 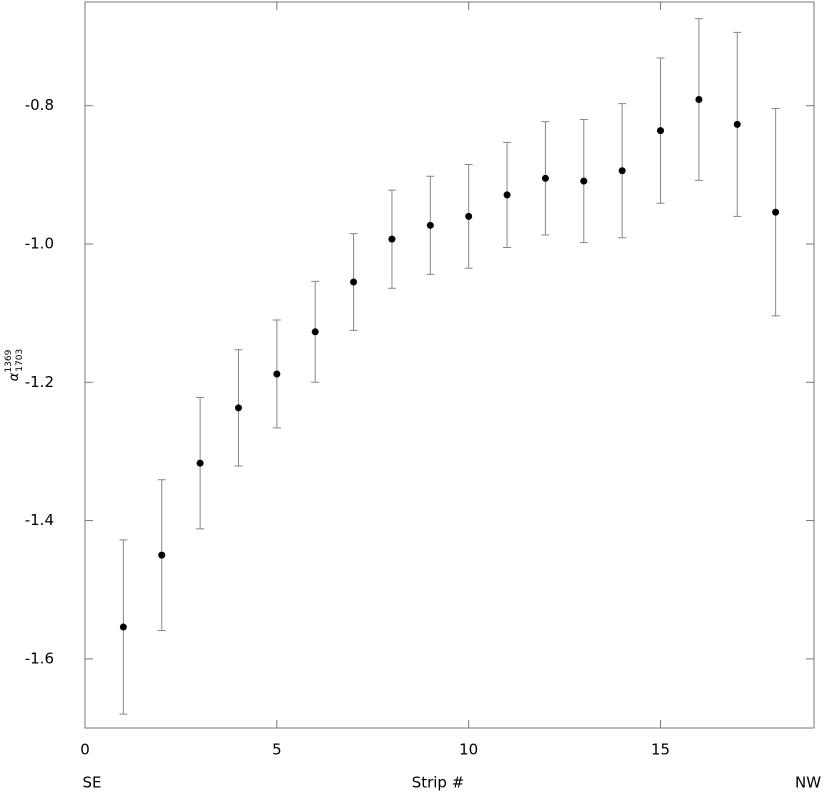 What do you see at coordinates (438, 783) in the screenshot?
I see `x-axis-label: Strip #` at bounding box center [438, 783].